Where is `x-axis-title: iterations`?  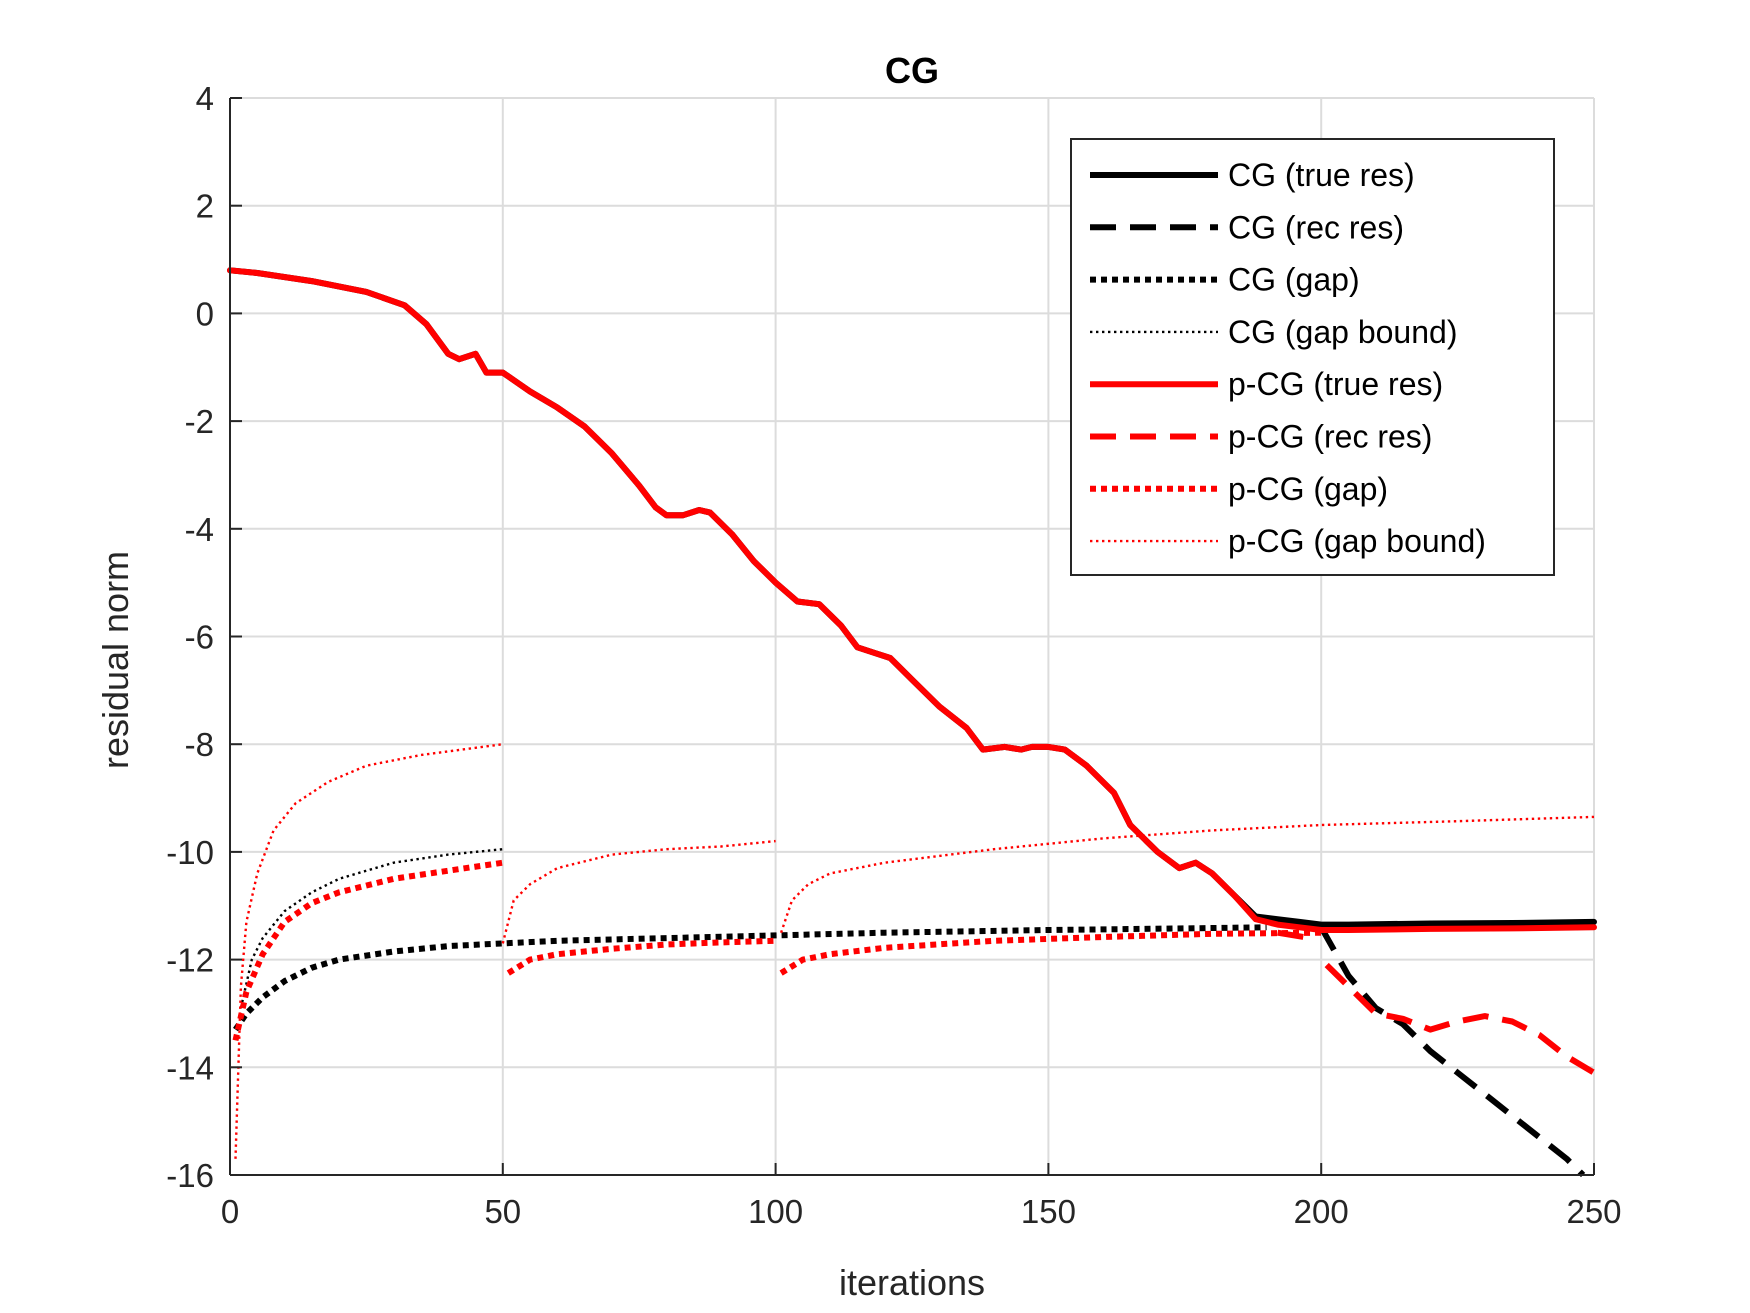
x-axis-title: iterations is located at coordinates (912, 1282).